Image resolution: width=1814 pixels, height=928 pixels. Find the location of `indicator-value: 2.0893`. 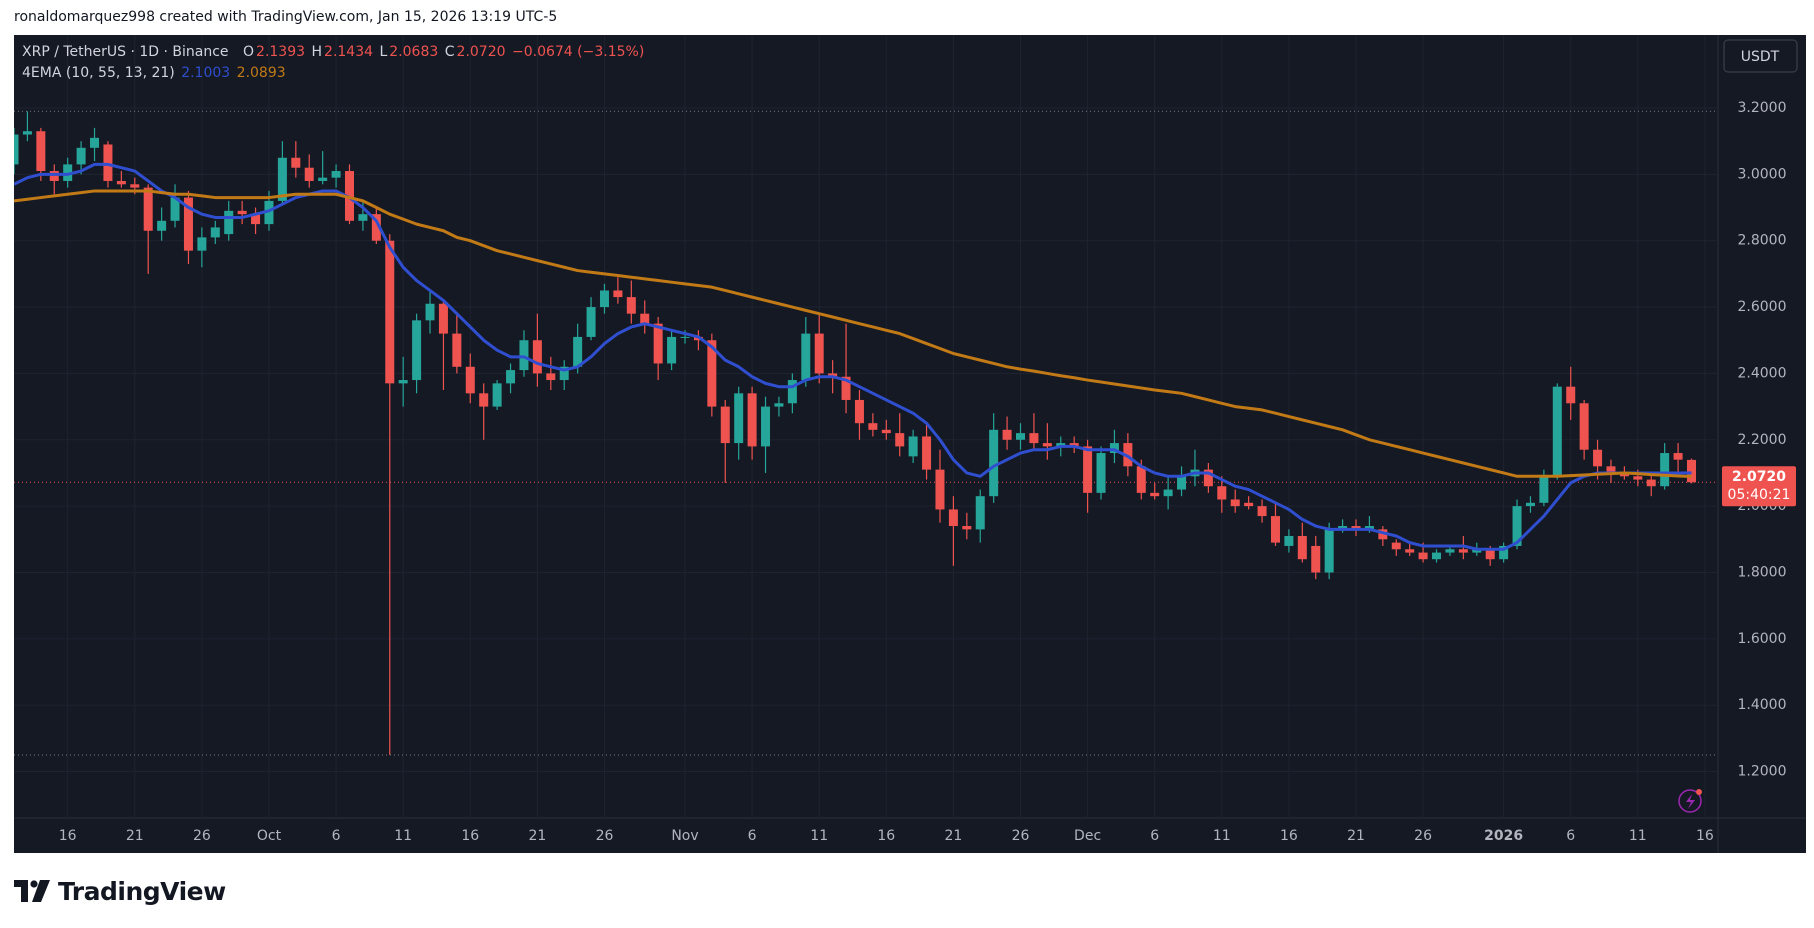

indicator-value: 2.0893 is located at coordinates (261, 73).